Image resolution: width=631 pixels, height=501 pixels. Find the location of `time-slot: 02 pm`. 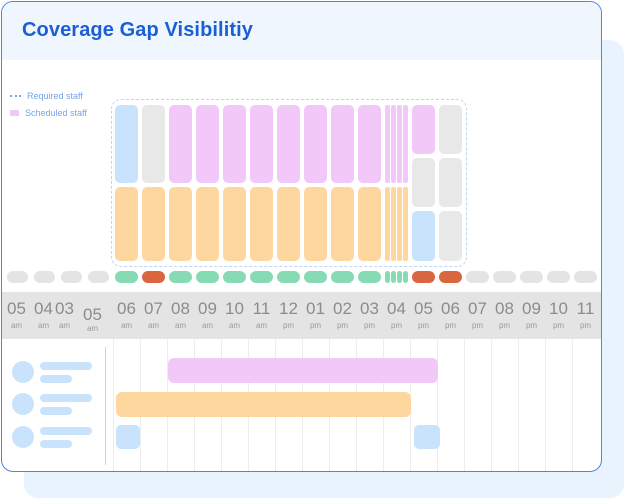

time-slot: 02 pm is located at coordinates (342, 314).